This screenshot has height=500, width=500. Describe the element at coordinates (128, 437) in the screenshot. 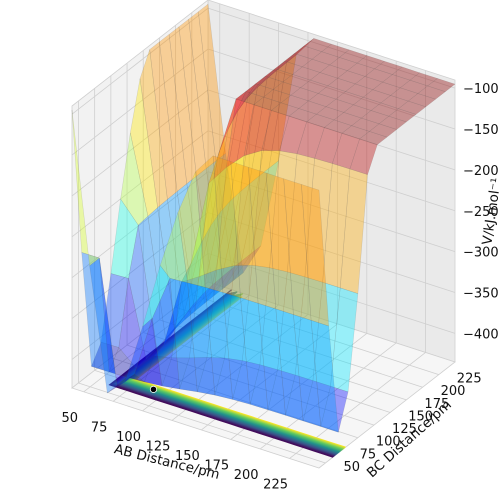

I see `x-tick-label: 100` at that location.